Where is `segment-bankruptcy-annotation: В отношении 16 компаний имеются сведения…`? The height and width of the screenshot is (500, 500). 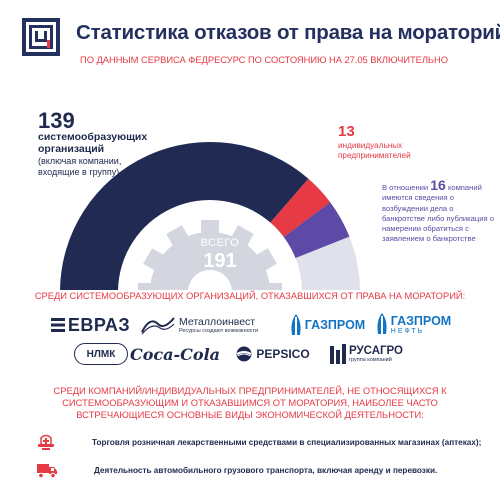
segment-bankruptcy-annotation: В отношении 16 компаний имеются сведения… is located at coordinates (438, 211).